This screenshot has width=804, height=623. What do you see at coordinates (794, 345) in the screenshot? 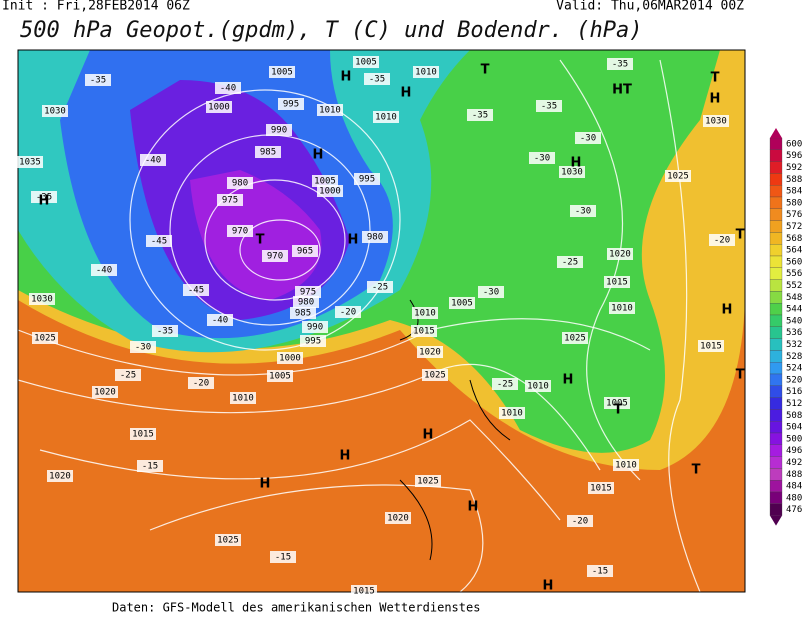
I see `colorbar-label: 532` at bounding box center [794, 345].